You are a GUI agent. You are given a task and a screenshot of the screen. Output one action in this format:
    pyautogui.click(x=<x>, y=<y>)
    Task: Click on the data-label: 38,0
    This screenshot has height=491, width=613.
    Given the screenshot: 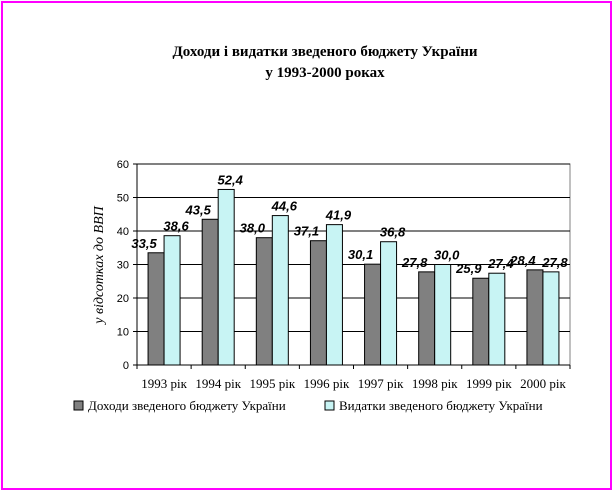 What is the action you would take?
    pyautogui.click(x=253, y=228)
    